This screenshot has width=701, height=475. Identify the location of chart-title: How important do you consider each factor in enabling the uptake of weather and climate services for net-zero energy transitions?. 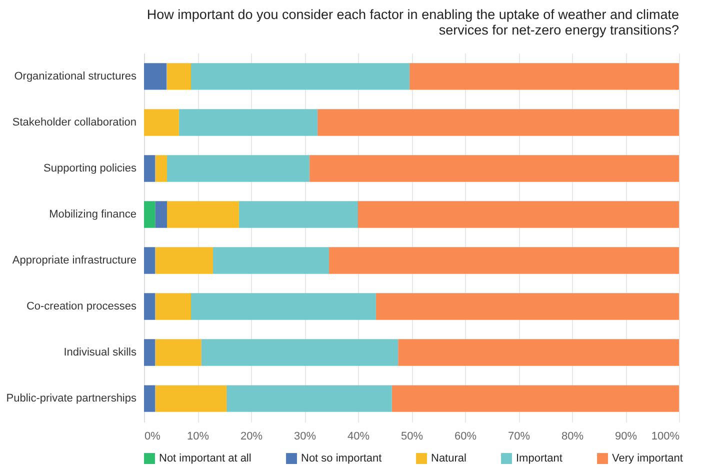
(412, 22).